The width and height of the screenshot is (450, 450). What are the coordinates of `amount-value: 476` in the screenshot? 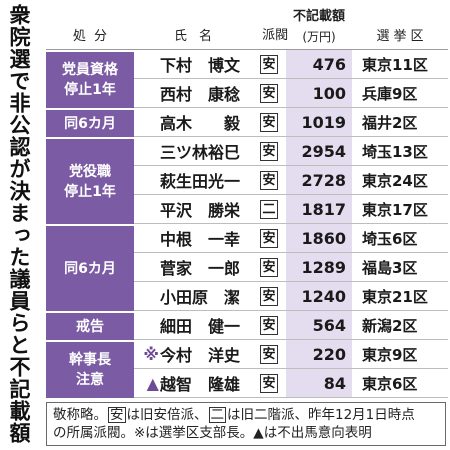 It's located at (319, 64).